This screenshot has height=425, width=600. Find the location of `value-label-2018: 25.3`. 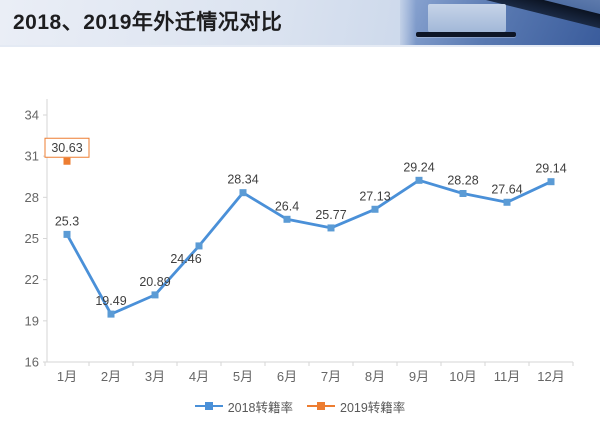

value-label-2018: 25.3 is located at coordinates (67, 221).